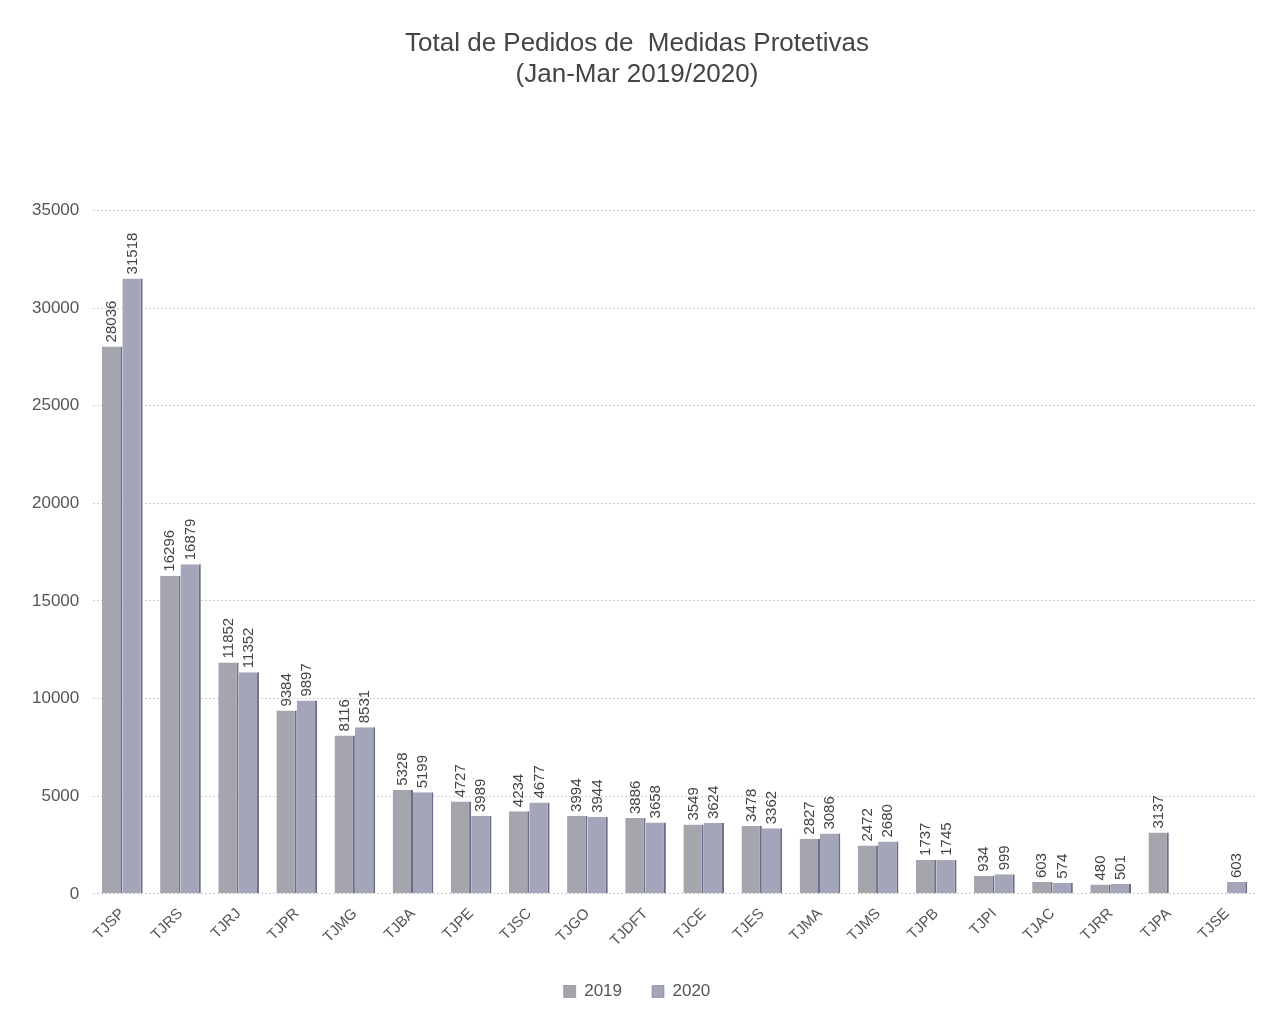 This screenshot has height=1032, width=1286. What do you see at coordinates (55, 210) in the screenshot?
I see `y-tick-label: 35000` at bounding box center [55, 210].